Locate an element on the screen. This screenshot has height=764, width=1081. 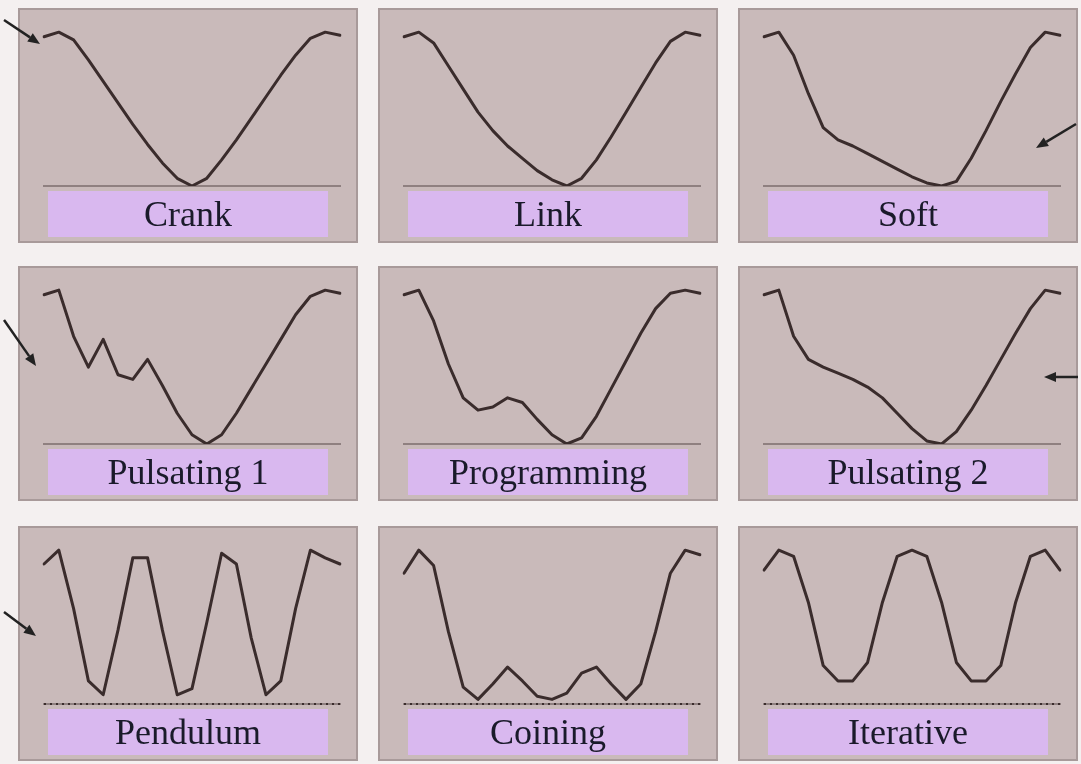
text: Soft is located at coordinates (908, 214).